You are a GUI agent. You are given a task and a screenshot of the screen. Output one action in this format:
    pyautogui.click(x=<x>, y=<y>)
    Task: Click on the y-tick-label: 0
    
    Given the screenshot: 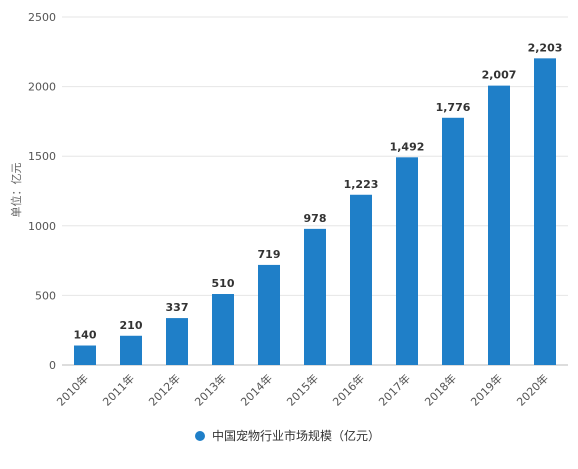 What is the action you would take?
    pyautogui.click(x=52, y=365)
    